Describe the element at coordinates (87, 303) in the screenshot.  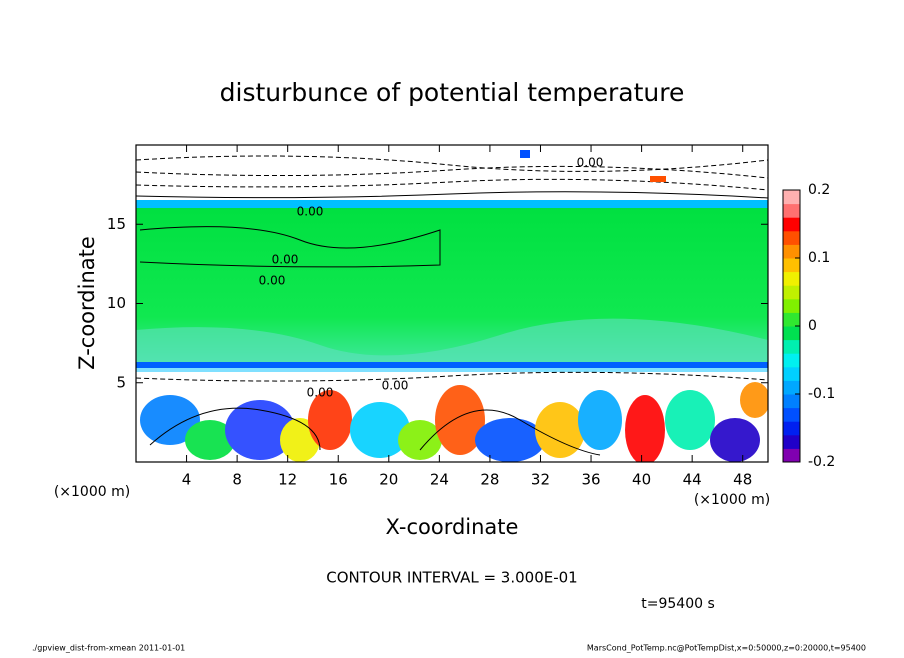
I see `y-axis-label: Z-coordinate` at that location.